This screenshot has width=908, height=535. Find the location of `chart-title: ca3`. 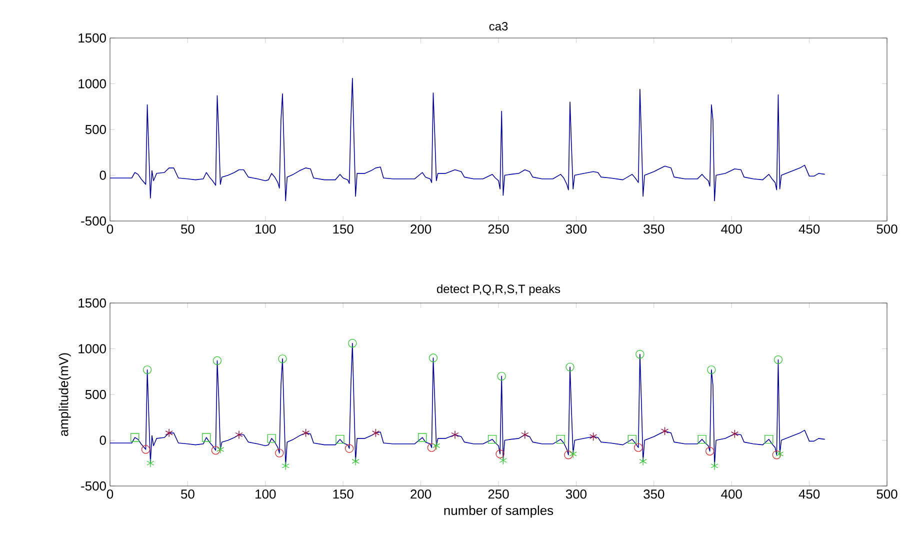

chart-title: ca3 is located at coordinates (498, 26).